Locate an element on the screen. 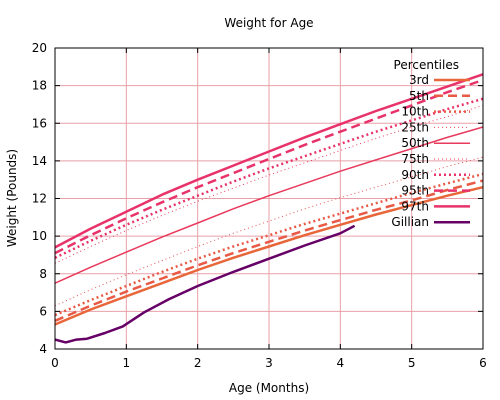 The width and height of the screenshot is (500, 400). x-tick-label: 3 is located at coordinates (269, 363).